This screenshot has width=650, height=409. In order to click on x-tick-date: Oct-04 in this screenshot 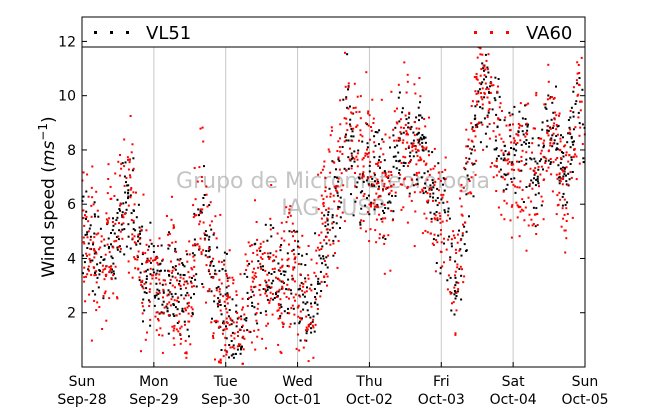, I will do `click(513, 400)`.